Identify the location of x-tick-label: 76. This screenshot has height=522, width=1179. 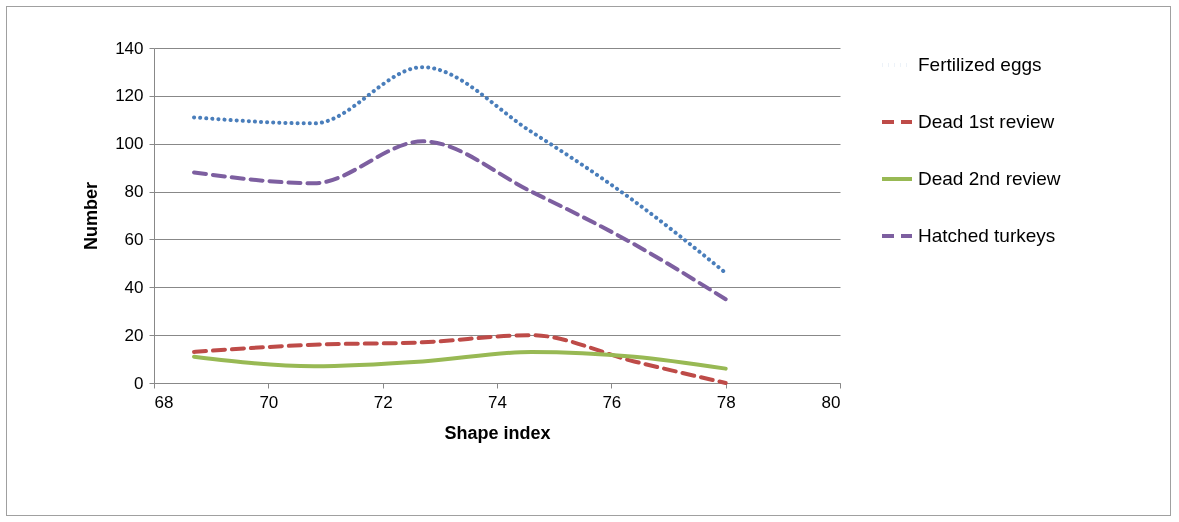
(612, 402).